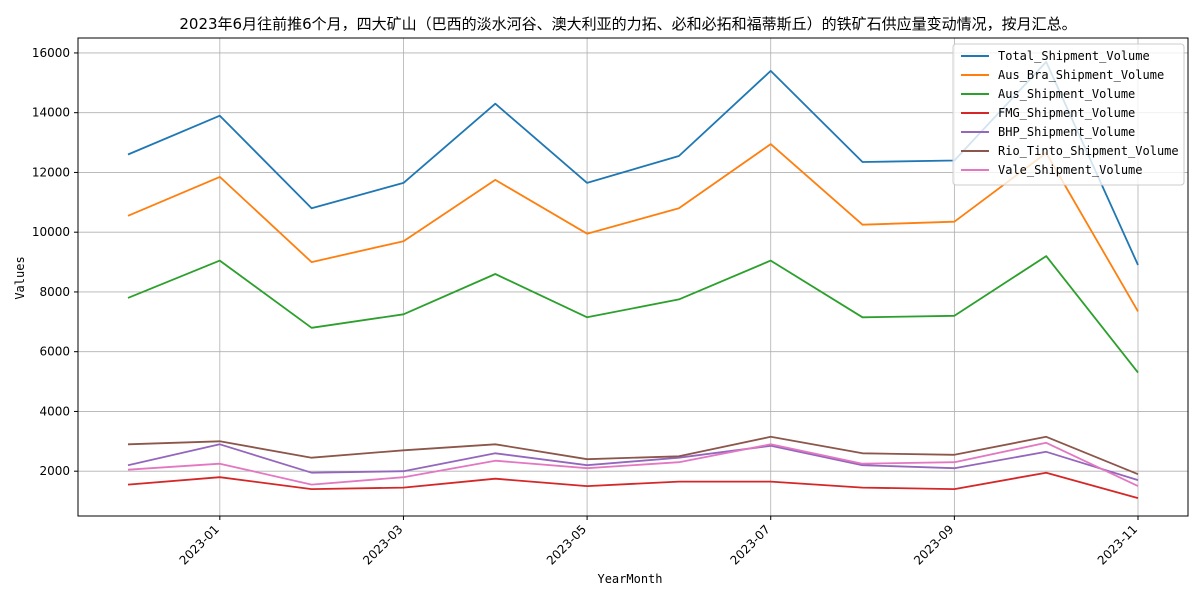 The height and width of the screenshot is (600, 1200). I want to click on legend-label: Vale_Shipment_Volume, so click(1070, 170).